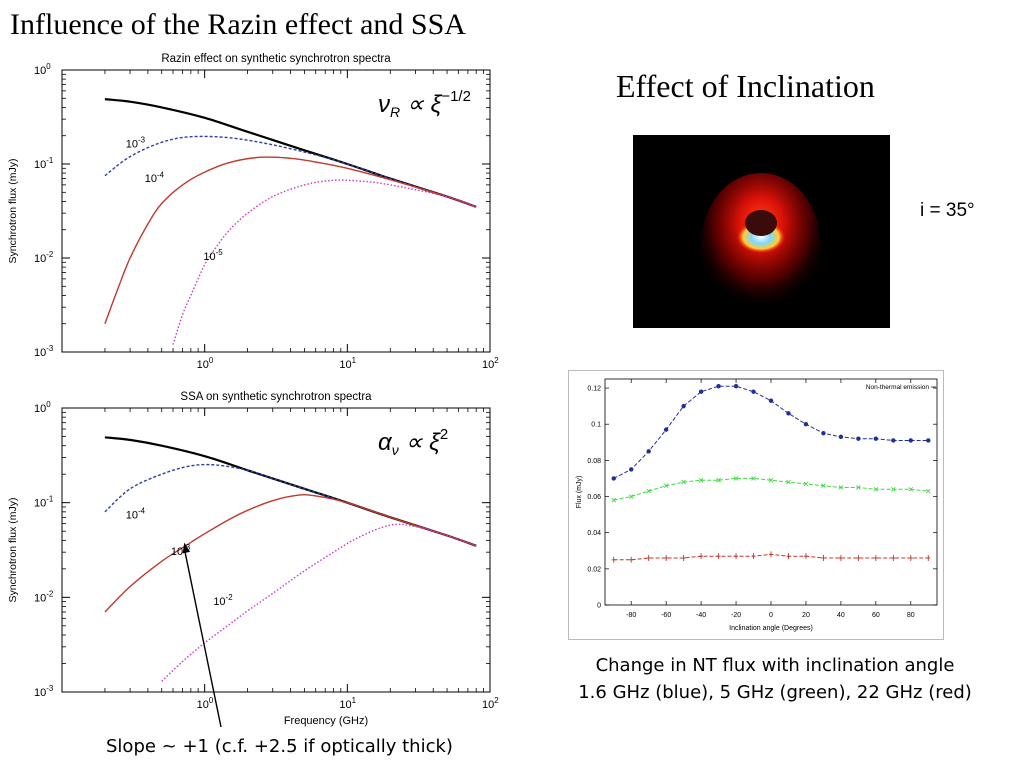  Describe the element at coordinates (775, 665) in the screenshot. I see `caption-line-1: Change in NT flux with inclination angle` at that location.